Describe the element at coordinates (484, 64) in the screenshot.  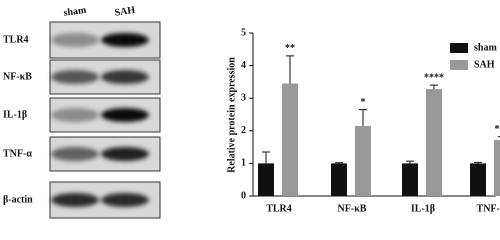
I see `legend-label: SAH` at that location.